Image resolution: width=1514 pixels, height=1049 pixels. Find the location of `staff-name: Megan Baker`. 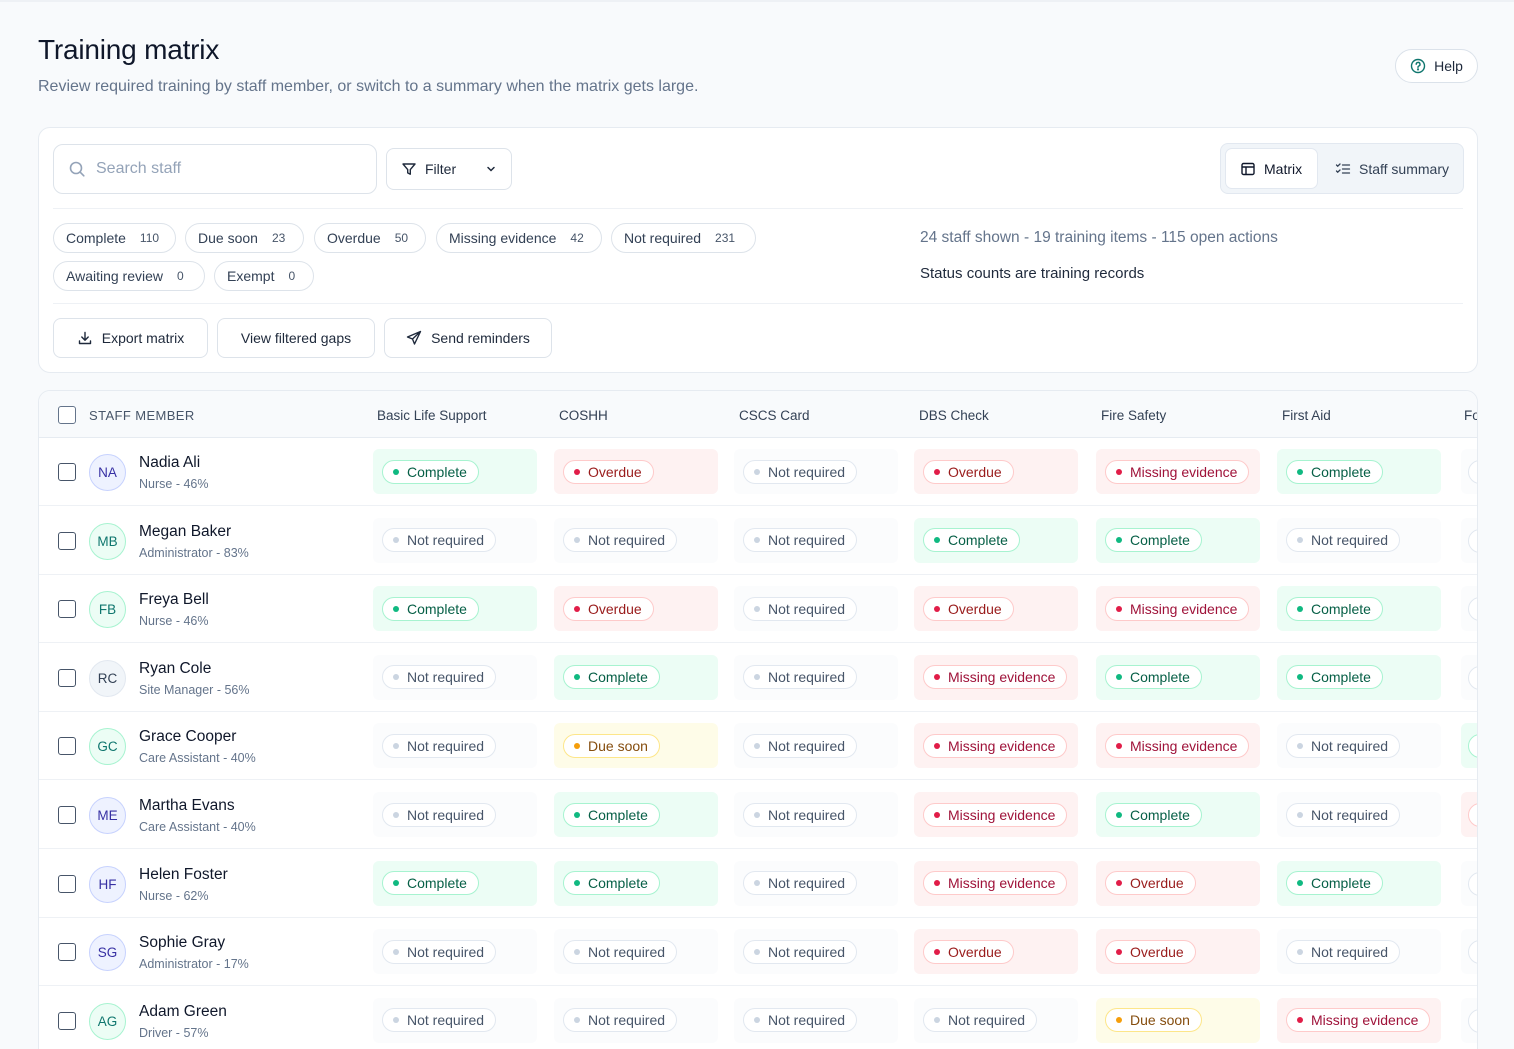

staff-name: Megan Baker is located at coordinates (185, 531).